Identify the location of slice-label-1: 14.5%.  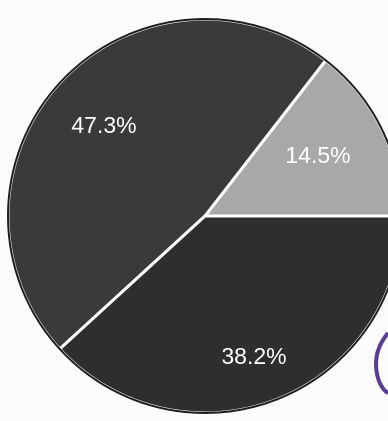
(317, 155).